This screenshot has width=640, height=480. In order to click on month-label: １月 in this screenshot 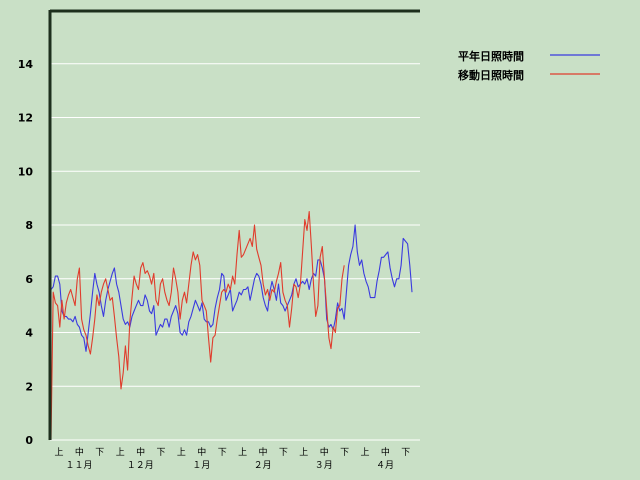, I will do `click(201, 465)`.